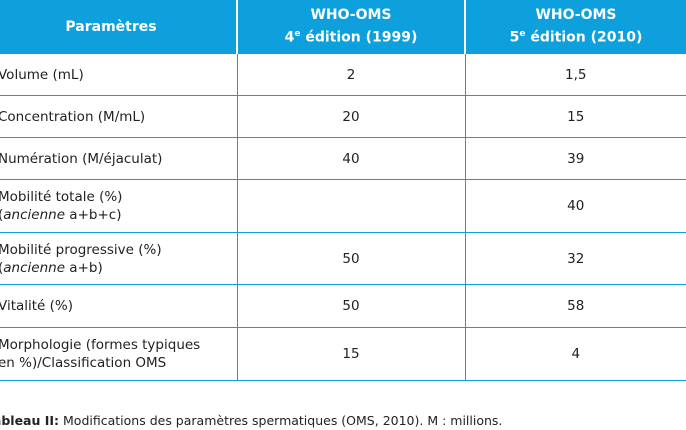  Describe the element at coordinates (351, 158) in the screenshot. I see `row-value-4th: 40` at that location.